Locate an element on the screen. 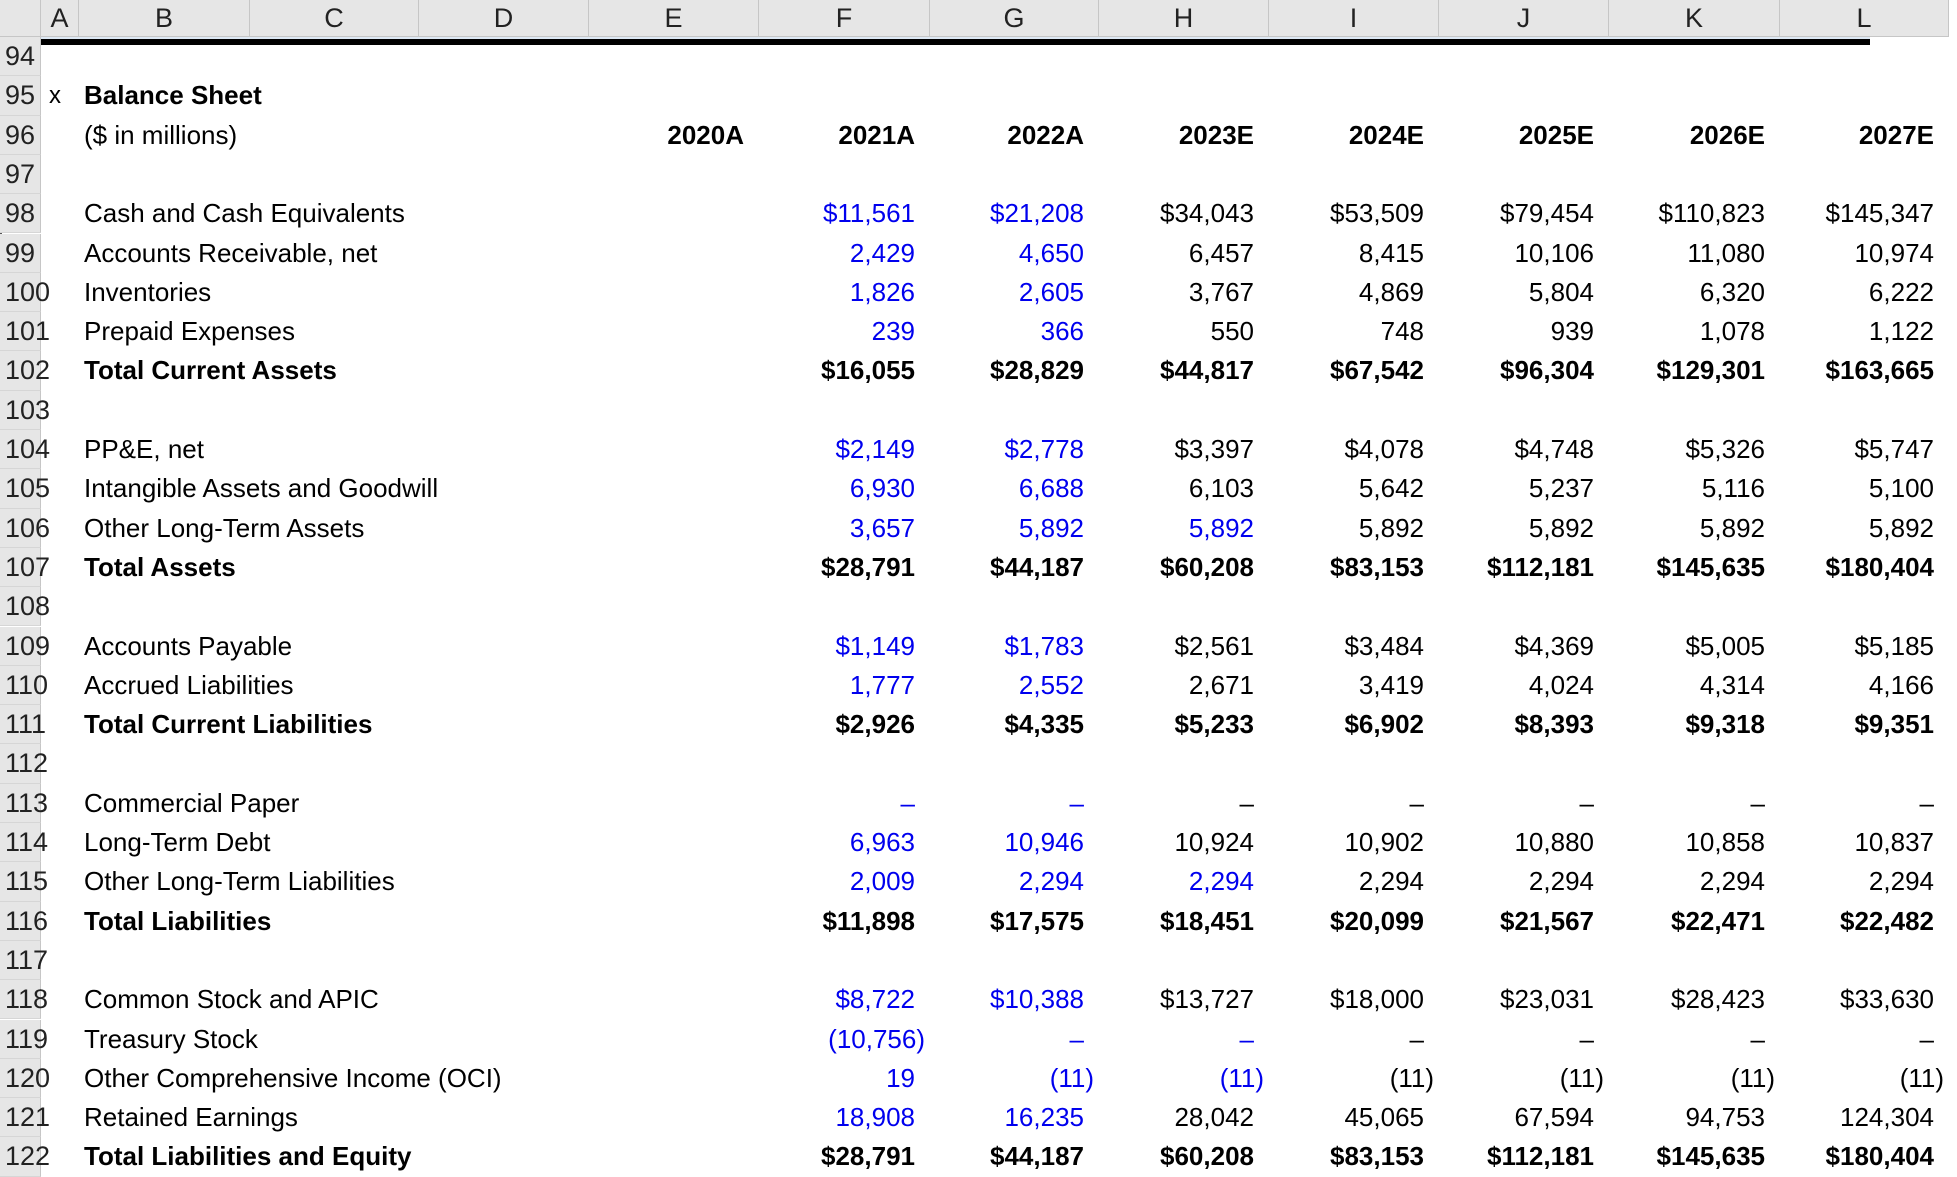 The height and width of the screenshot is (1177, 1957). row-header: 106 is located at coordinates (25, 528).